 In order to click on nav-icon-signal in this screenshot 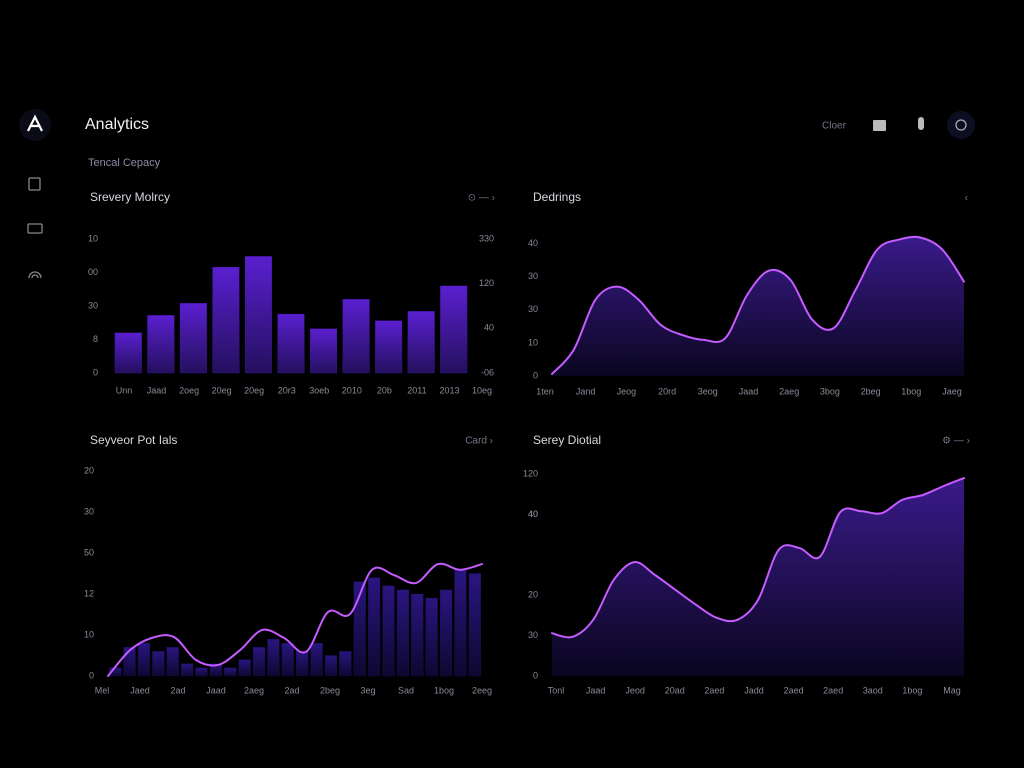, I will do `click(35, 275)`.